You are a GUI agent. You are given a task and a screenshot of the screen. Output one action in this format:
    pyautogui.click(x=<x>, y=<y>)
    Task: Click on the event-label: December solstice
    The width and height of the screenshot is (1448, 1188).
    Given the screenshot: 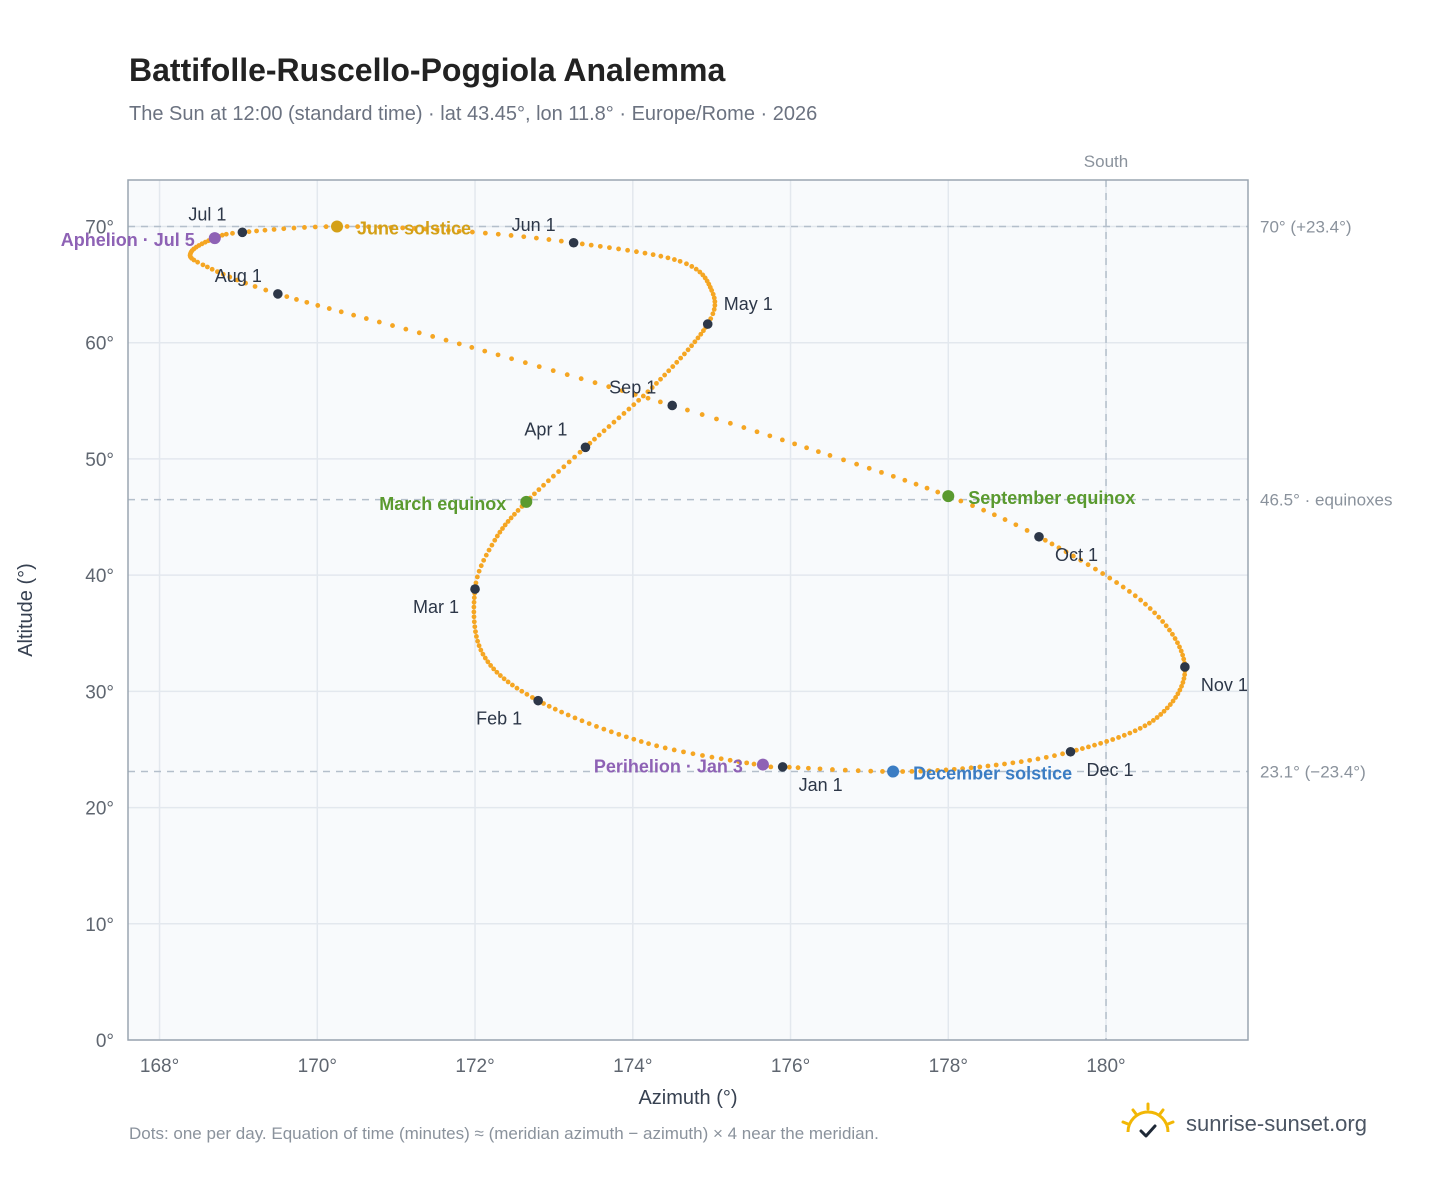 What is the action you would take?
    pyautogui.click(x=992, y=774)
    